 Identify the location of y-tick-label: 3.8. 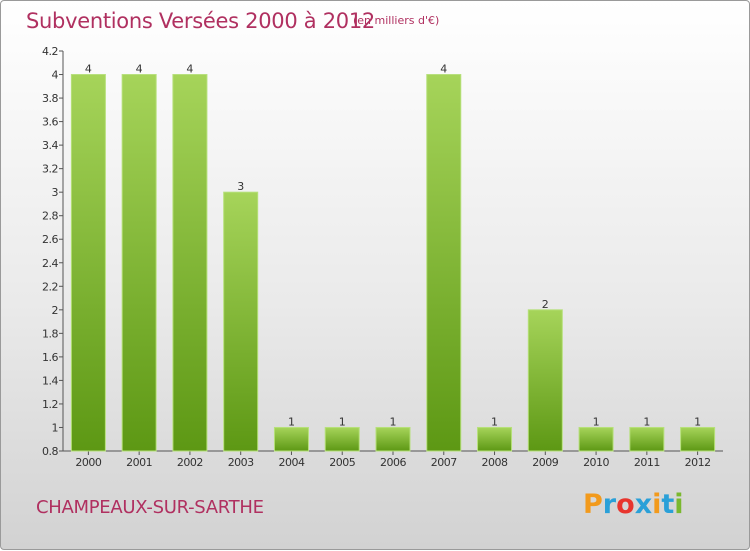
(50, 98).